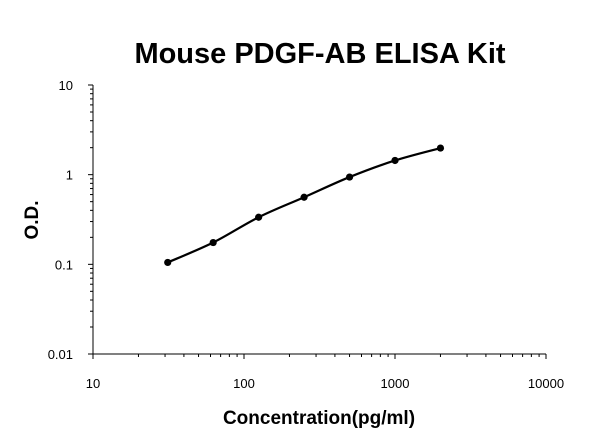 Image resolution: width=600 pixels, height=447 pixels. What do you see at coordinates (319, 54) in the screenshot?
I see `chart-title: Mouse PDGF-AB ELISA Kit` at bounding box center [319, 54].